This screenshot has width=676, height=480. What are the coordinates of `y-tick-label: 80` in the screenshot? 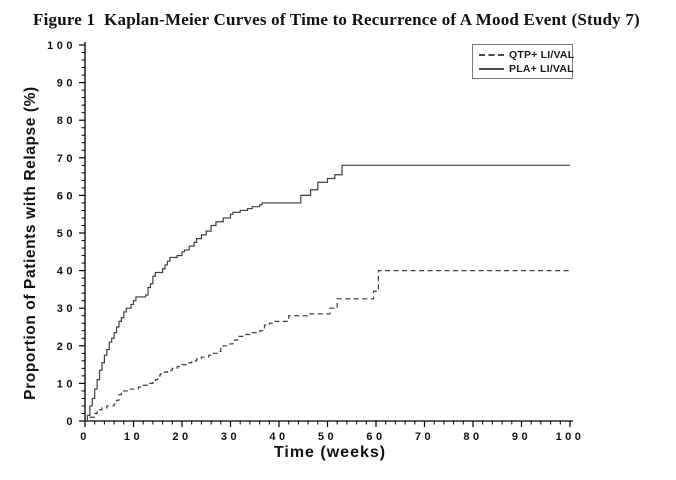 It's located at (66, 121).